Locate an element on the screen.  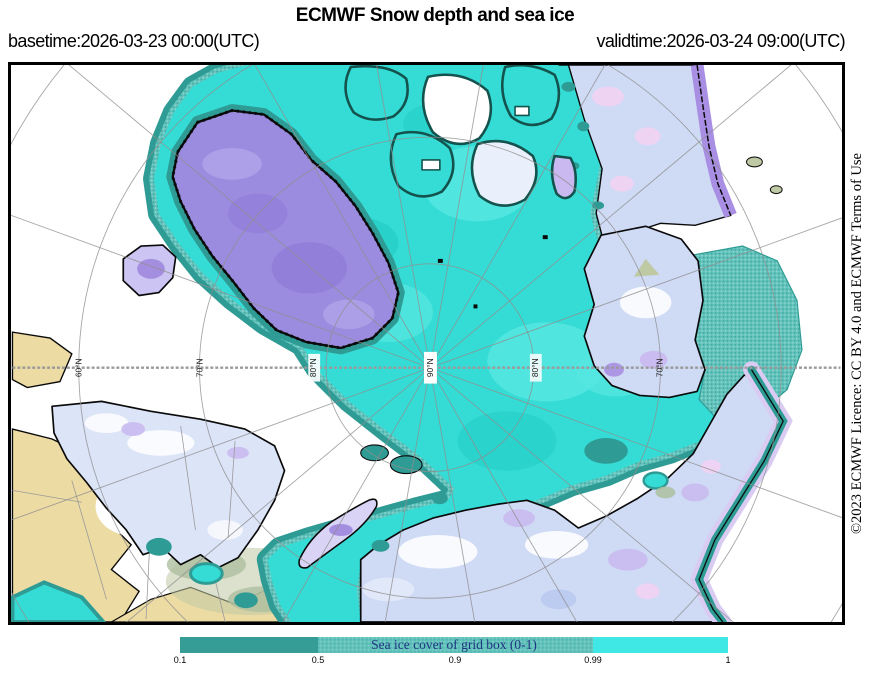
page-title: ECMWF Snow depth and sea ice is located at coordinates (435, 15).